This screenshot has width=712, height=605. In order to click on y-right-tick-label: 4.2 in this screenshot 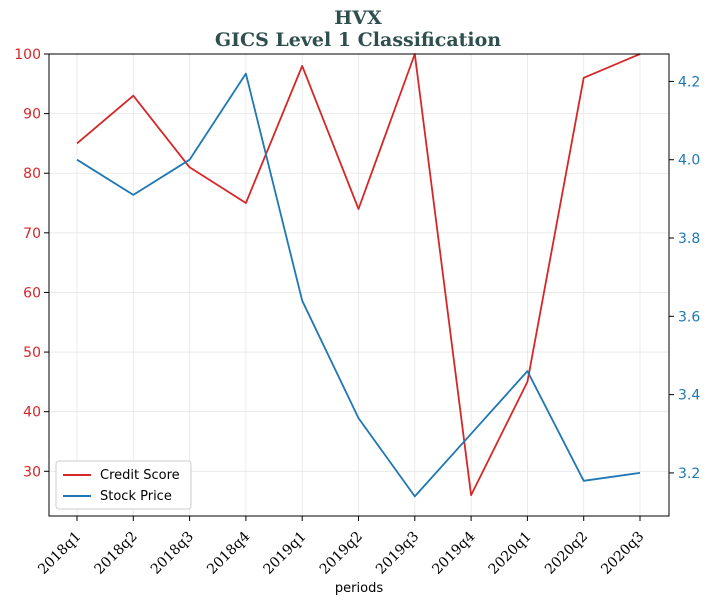, I will do `click(689, 82)`.